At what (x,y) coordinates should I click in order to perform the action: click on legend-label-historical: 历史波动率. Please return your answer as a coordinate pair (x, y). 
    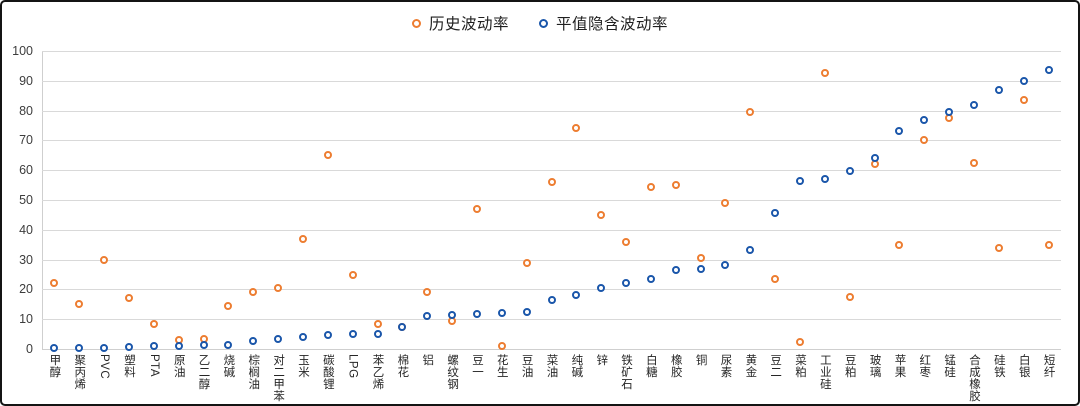
    Looking at the image, I should click on (468, 24).